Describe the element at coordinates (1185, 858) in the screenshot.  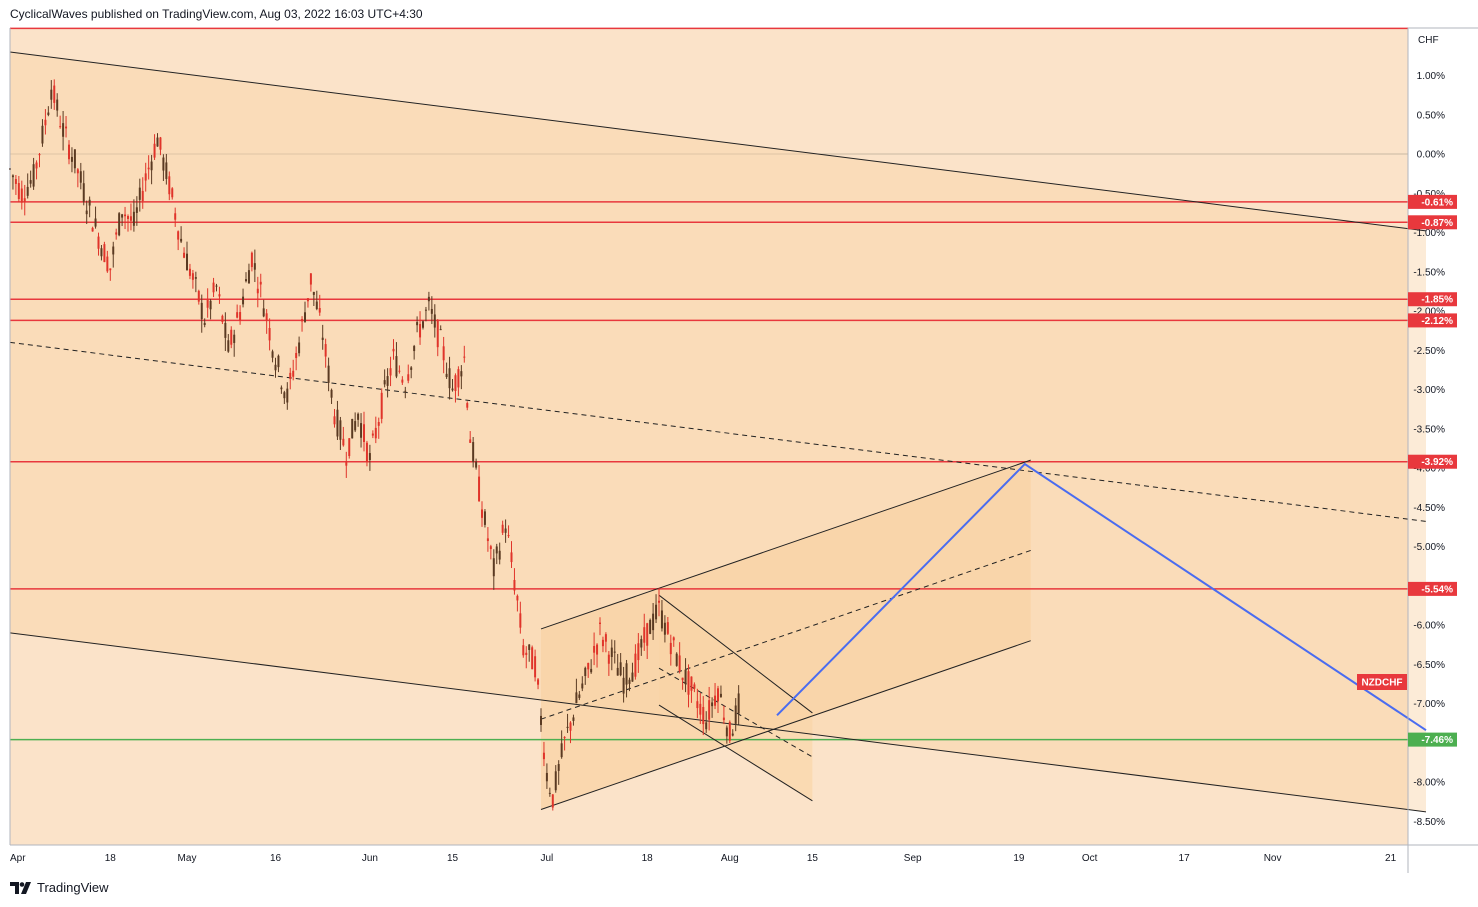
I see `x-tick-label: 17` at that location.